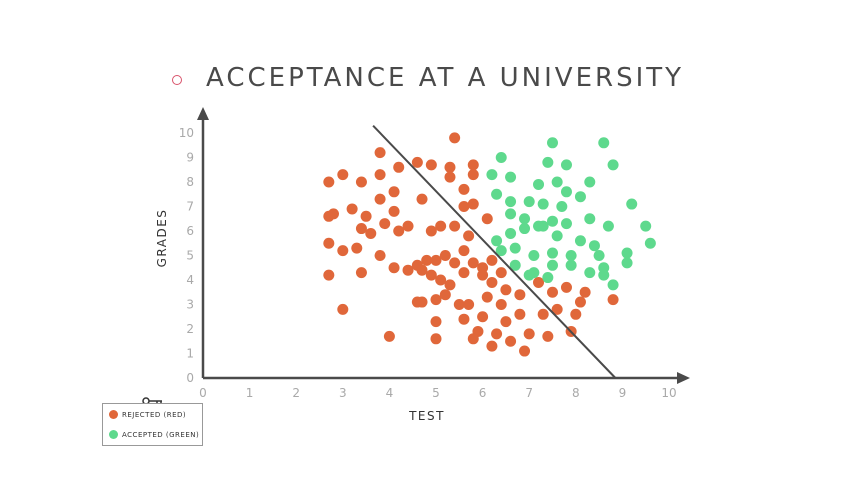 This screenshot has height=480, width=854. I want to click on y-tick-label: 10, so click(186, 133).